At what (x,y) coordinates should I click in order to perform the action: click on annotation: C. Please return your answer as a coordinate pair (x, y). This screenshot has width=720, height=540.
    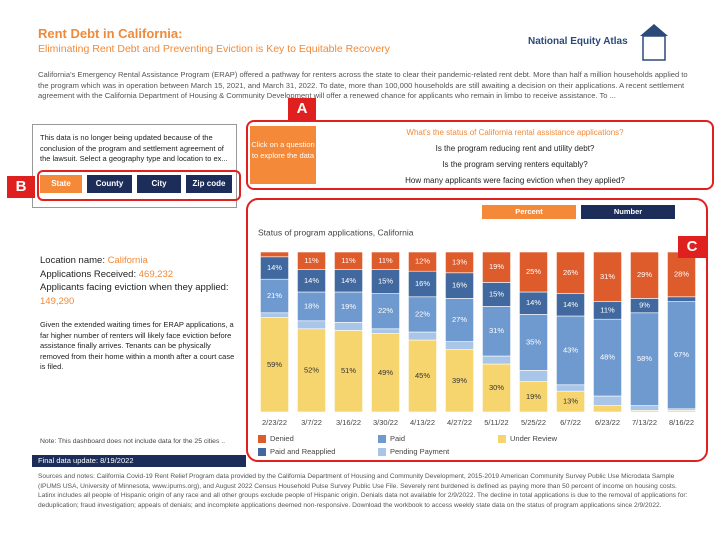
    Looking at the image, I should click on (692, 247).